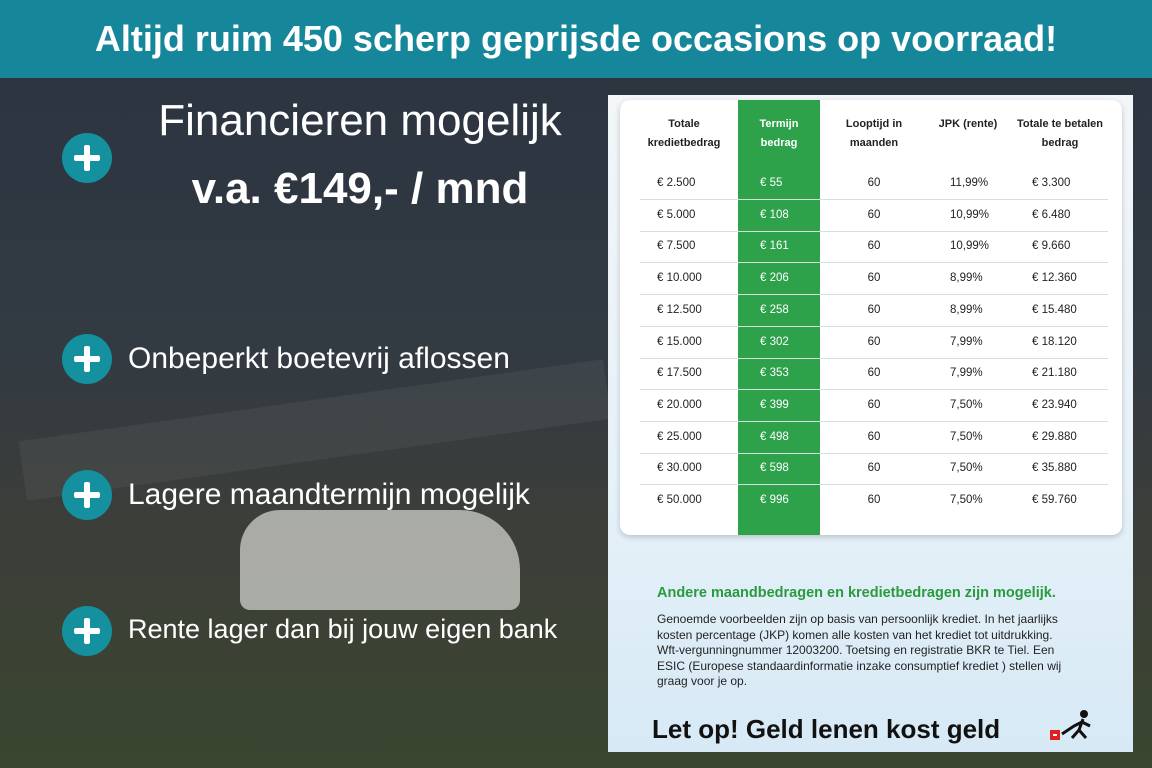  Describe the element at coordinates (1054, 404) in the screenshot. I see `table-cell: € 23.940` at that location.